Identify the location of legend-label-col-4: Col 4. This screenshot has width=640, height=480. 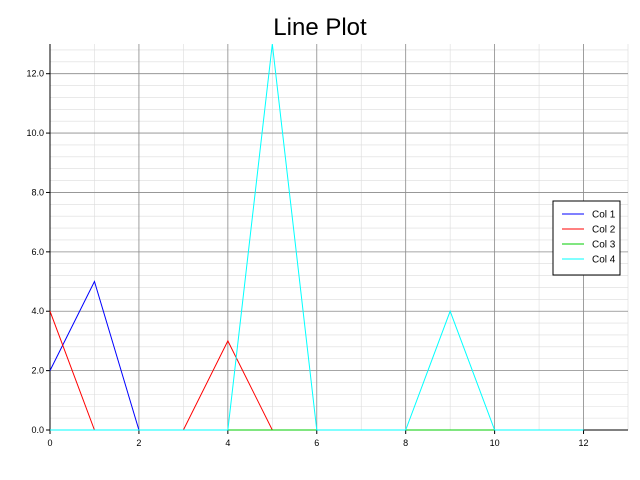
(604, 260).